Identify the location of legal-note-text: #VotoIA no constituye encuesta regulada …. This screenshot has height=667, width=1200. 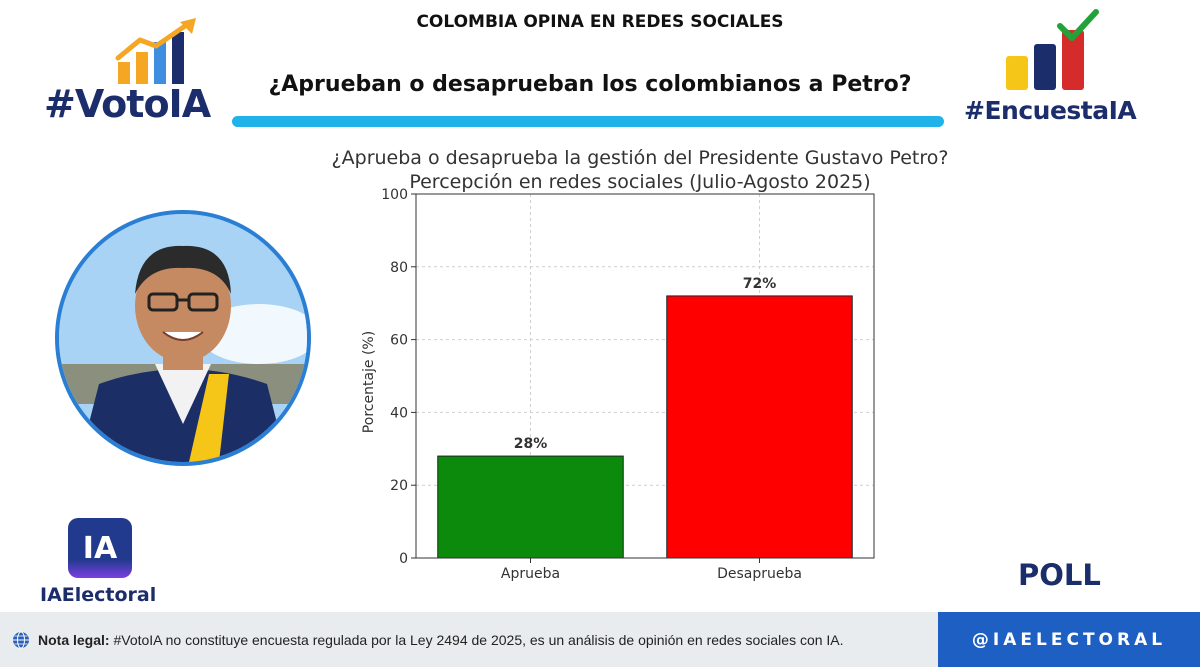
(476, 640).